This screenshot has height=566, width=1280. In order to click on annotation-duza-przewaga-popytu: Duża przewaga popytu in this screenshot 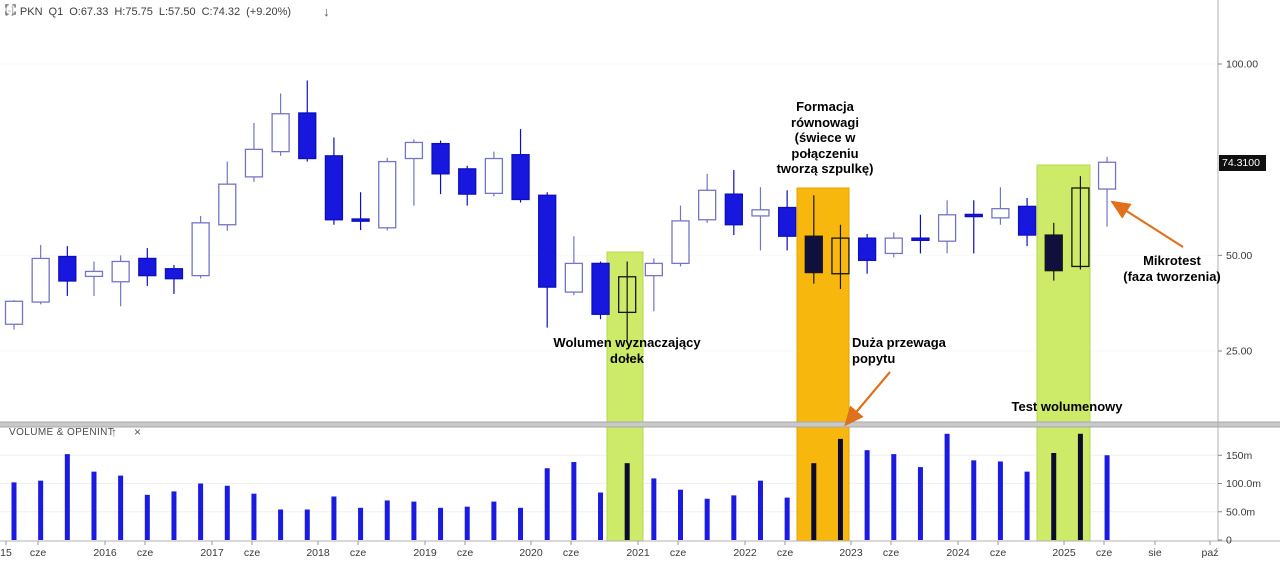, I will do `click(899, 350)`.